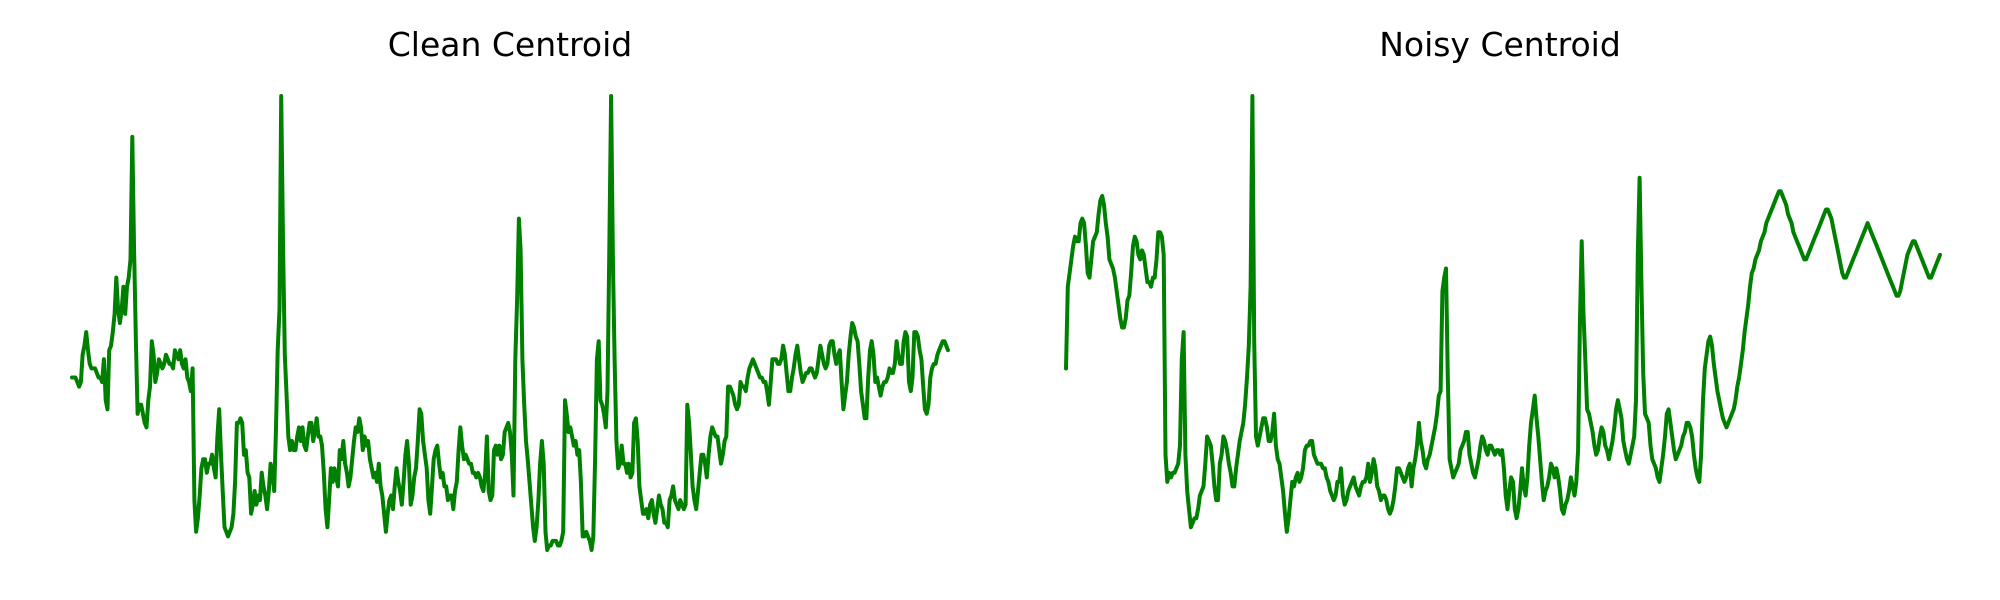  Describe the element at coordinates (510, 44) in the screenshot. I see `chart-title-clean: Clean Centroid` at that location.